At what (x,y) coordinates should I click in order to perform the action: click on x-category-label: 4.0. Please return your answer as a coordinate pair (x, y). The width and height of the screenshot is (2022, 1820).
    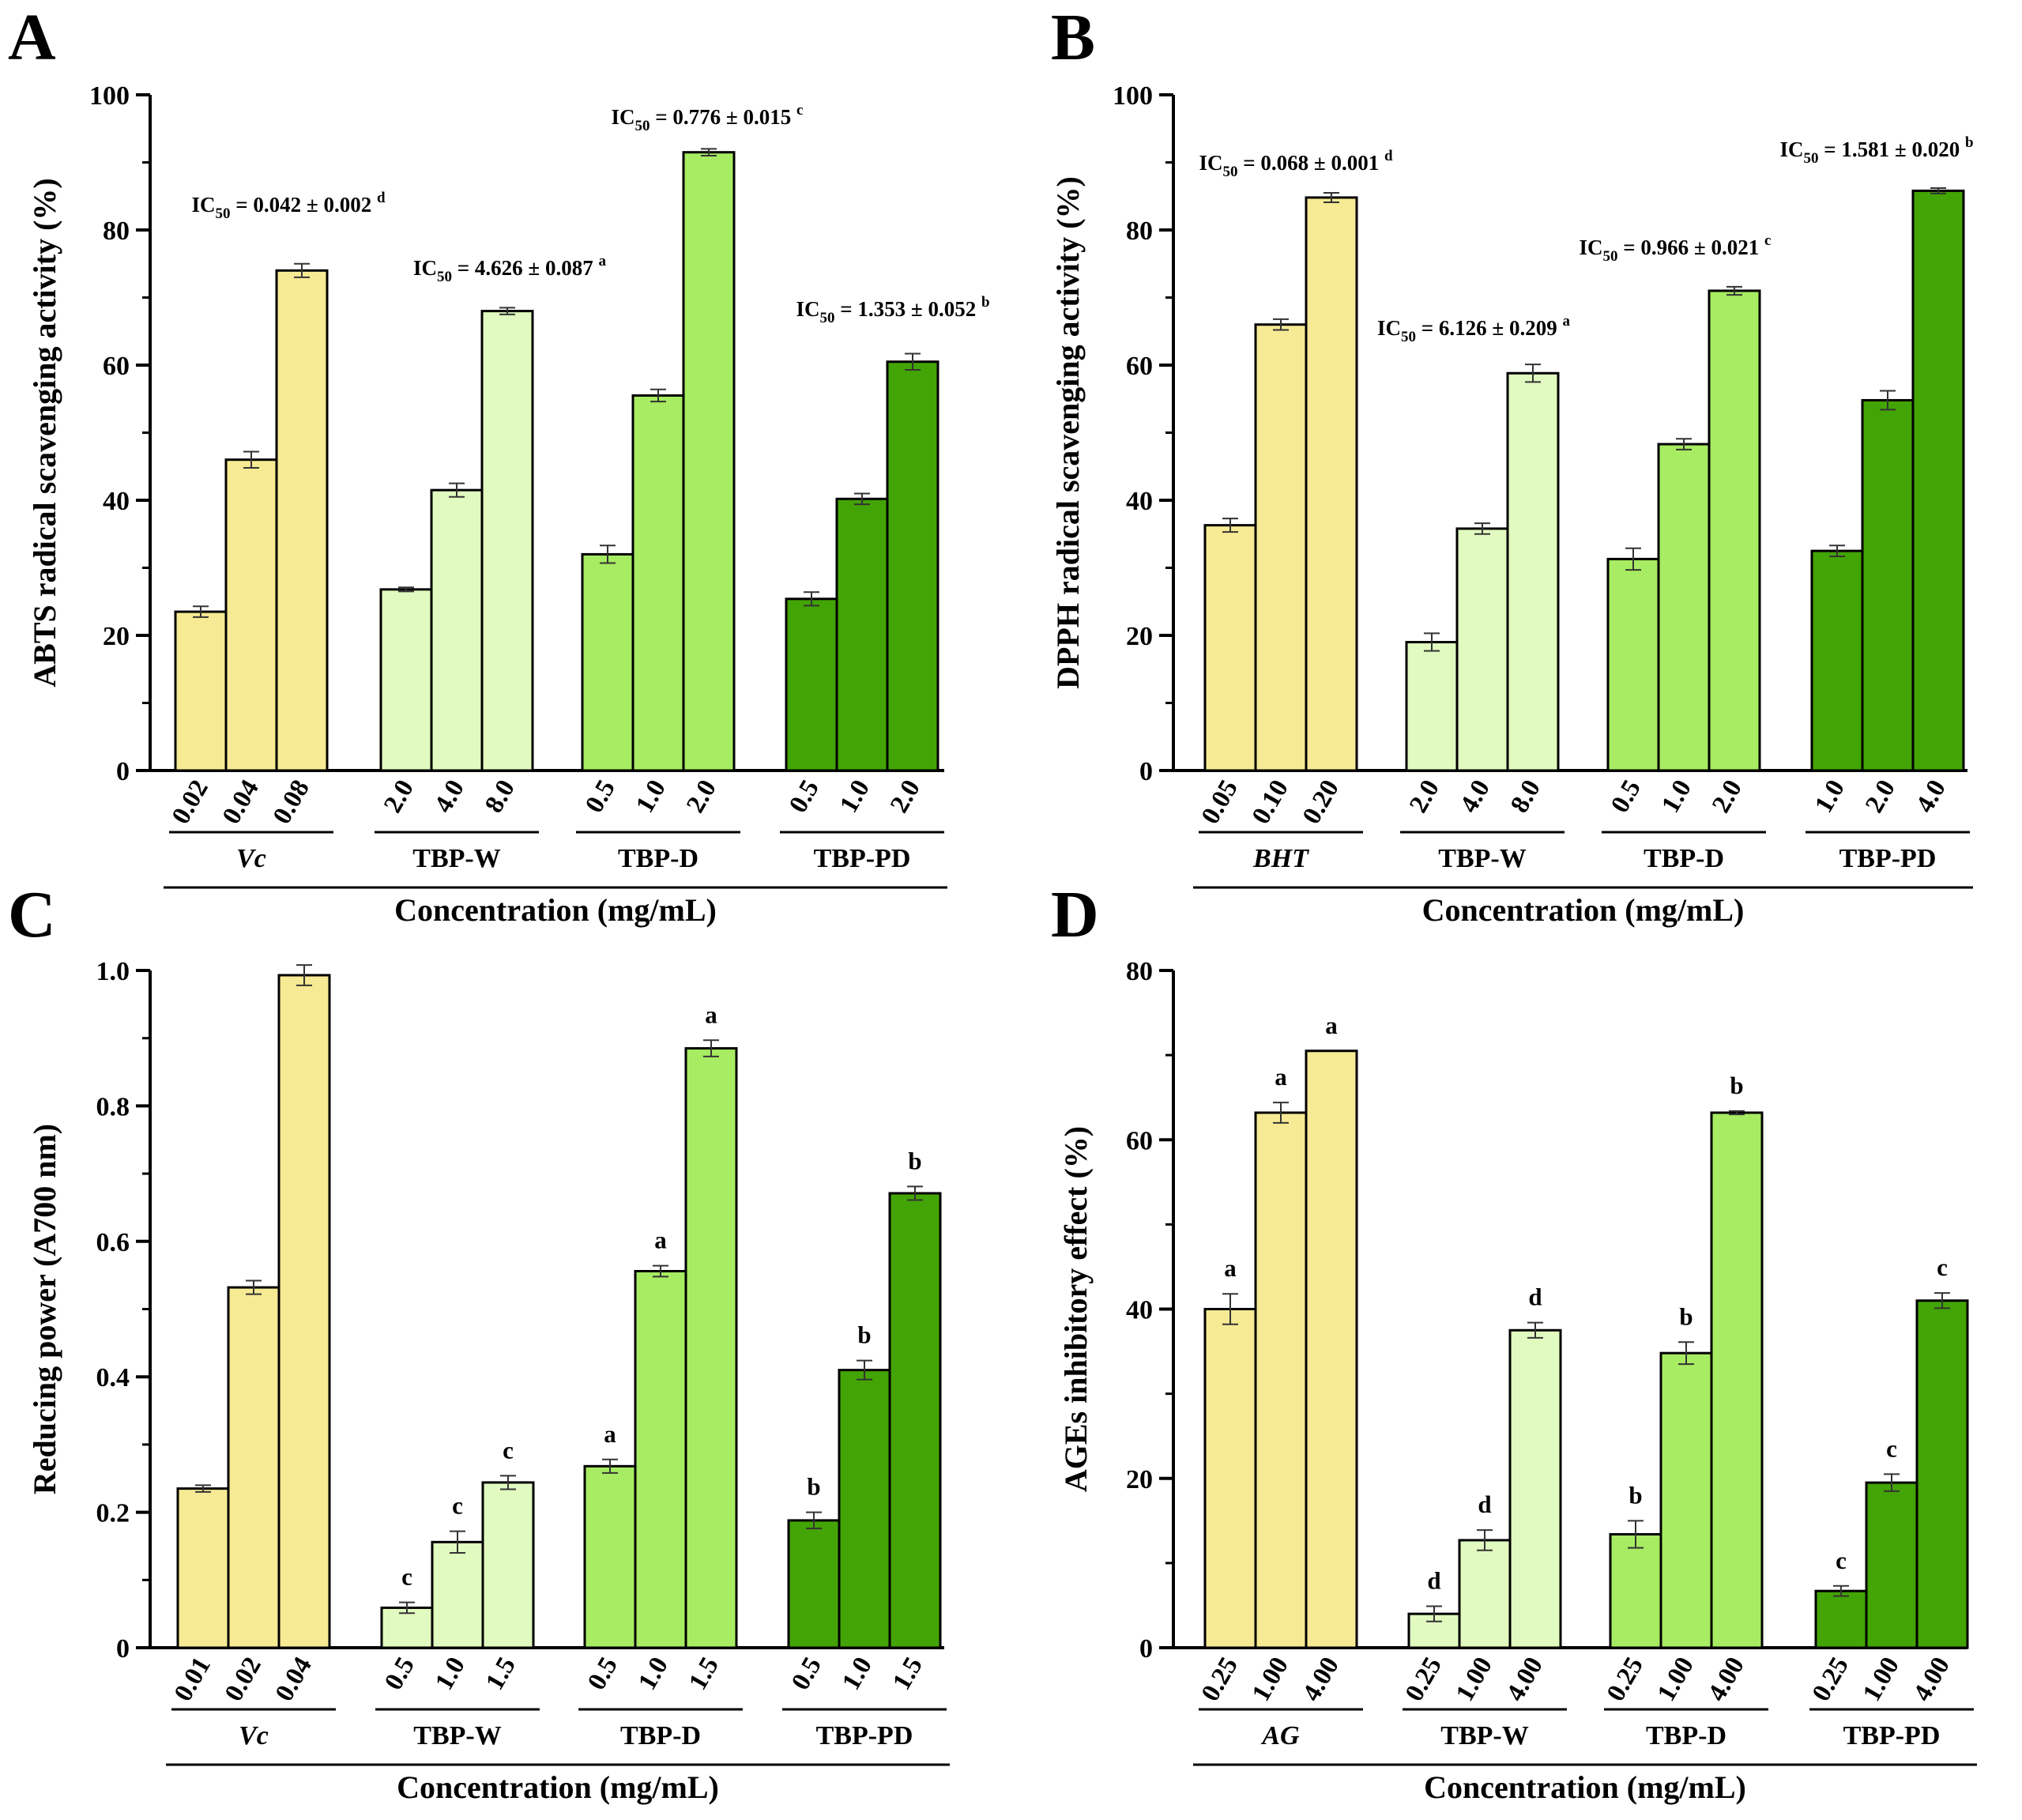
    Looking at the image, I should click on (449, 796).